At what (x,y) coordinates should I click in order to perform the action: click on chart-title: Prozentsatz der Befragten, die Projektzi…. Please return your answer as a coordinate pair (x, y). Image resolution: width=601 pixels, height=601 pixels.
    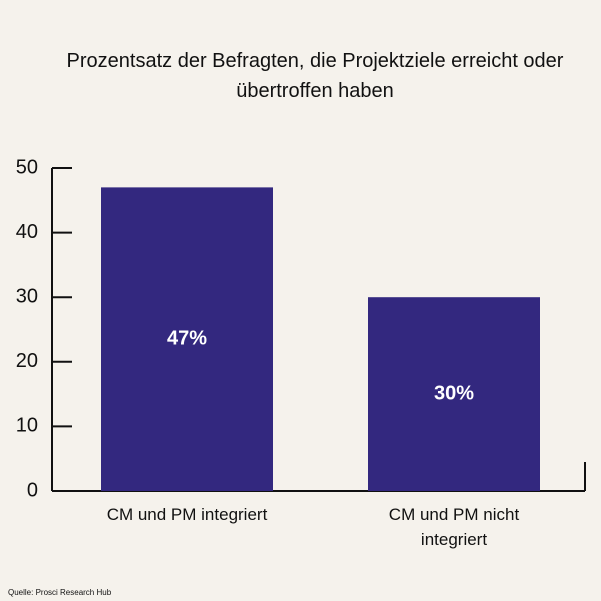
    Looking at the image, I should click on (315, 76).